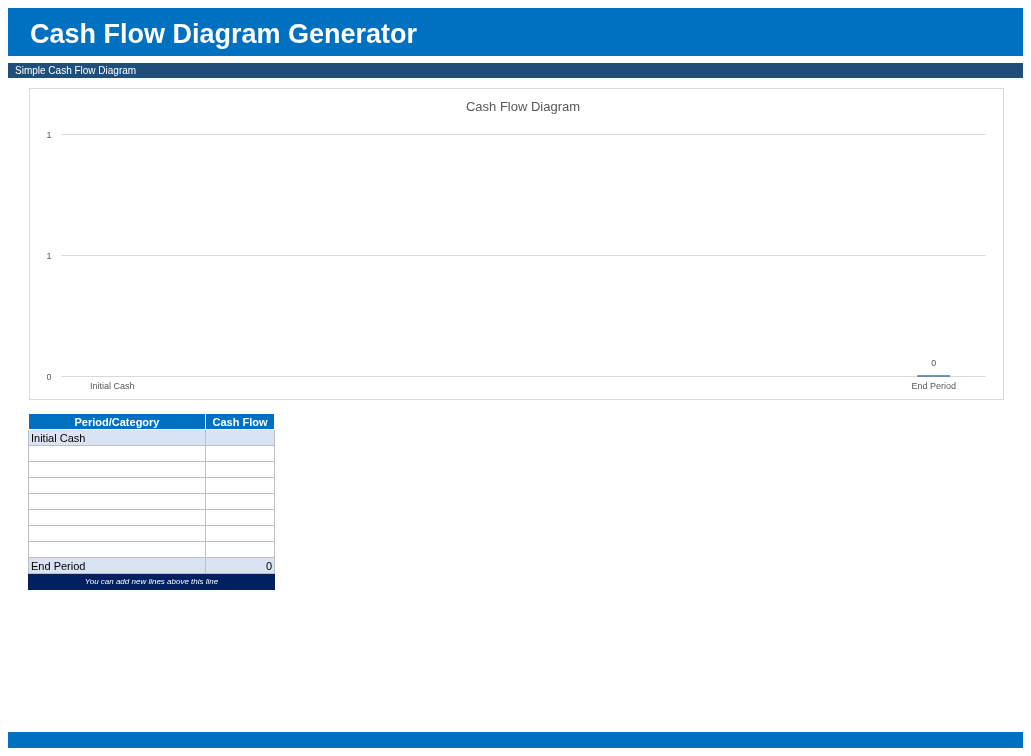  What do you see at coordinates (58, 437) in the screenshot?
I see `category-label: Initial Cash` at bounding box center [58, 437].